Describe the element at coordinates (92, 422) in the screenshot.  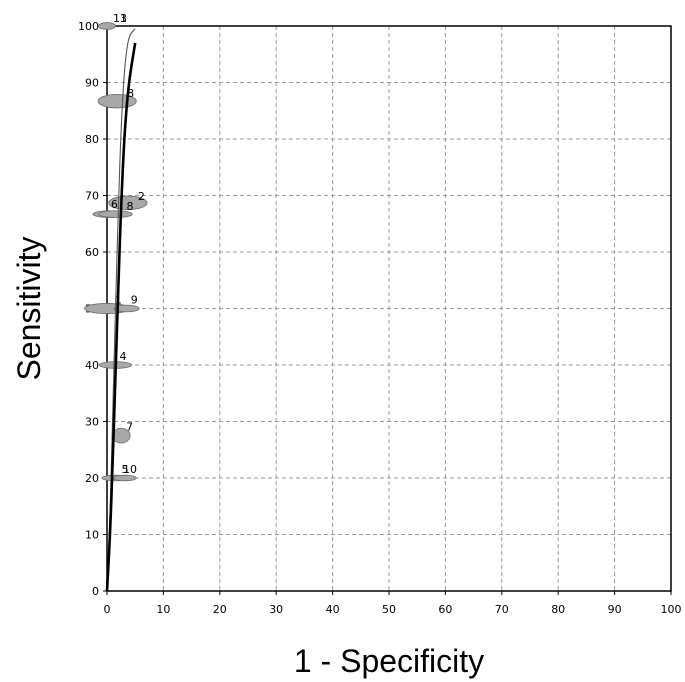
I see `y-tick-label: 30` at that location.